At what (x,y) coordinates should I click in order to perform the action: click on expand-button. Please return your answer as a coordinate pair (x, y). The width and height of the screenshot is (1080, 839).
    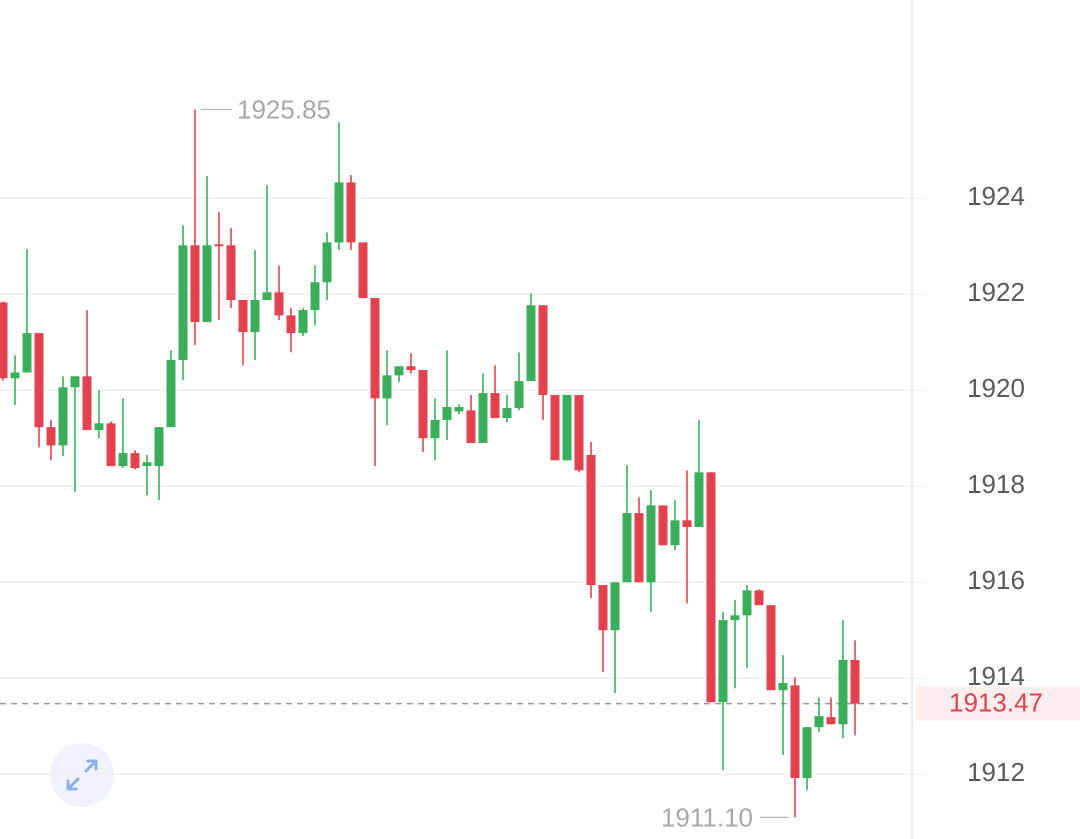
    Looking at the image, I should click on (82, 775).